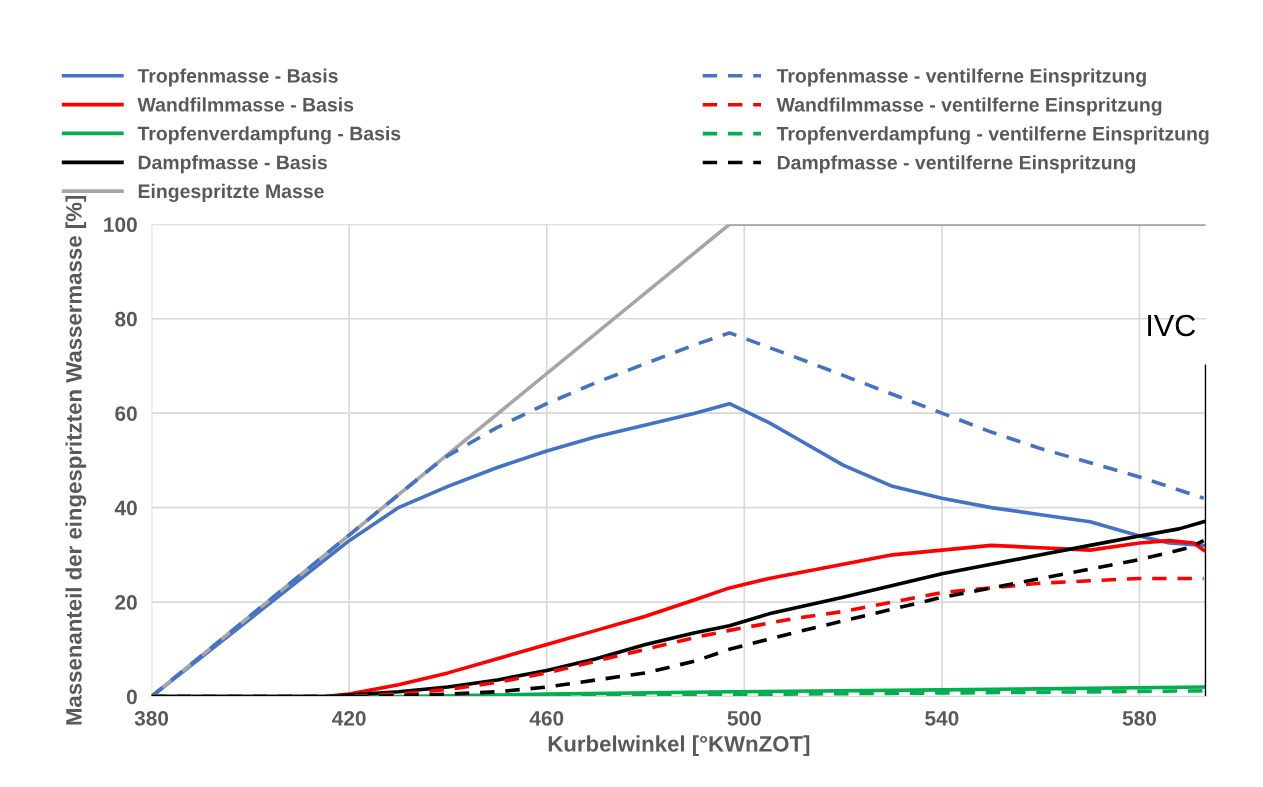 The image size is (1263, 787). Describe the element at coordinates (956, 164) in the screenshot. I see `legend-label: Dampfmasse - ventilferne Einspritzung` at that location.